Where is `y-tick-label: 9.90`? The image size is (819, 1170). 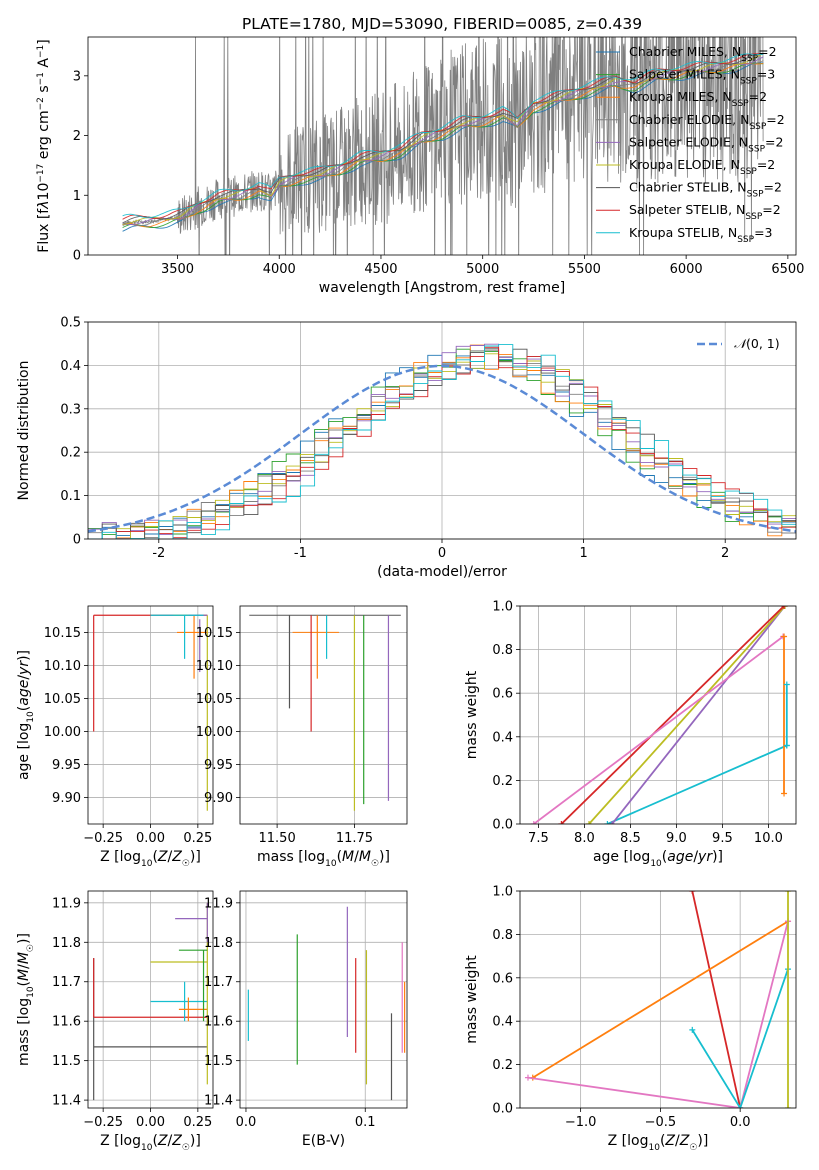 y-tick-label: 9.90 is located at coordinates (218, 798).